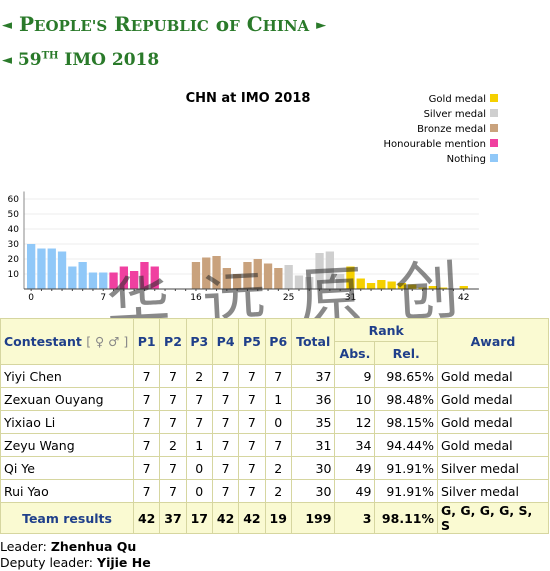 The image size is (550, 571). Describe the element at coordinates (313, 376) in the screenshot. I see `total-score: 37` at that location.